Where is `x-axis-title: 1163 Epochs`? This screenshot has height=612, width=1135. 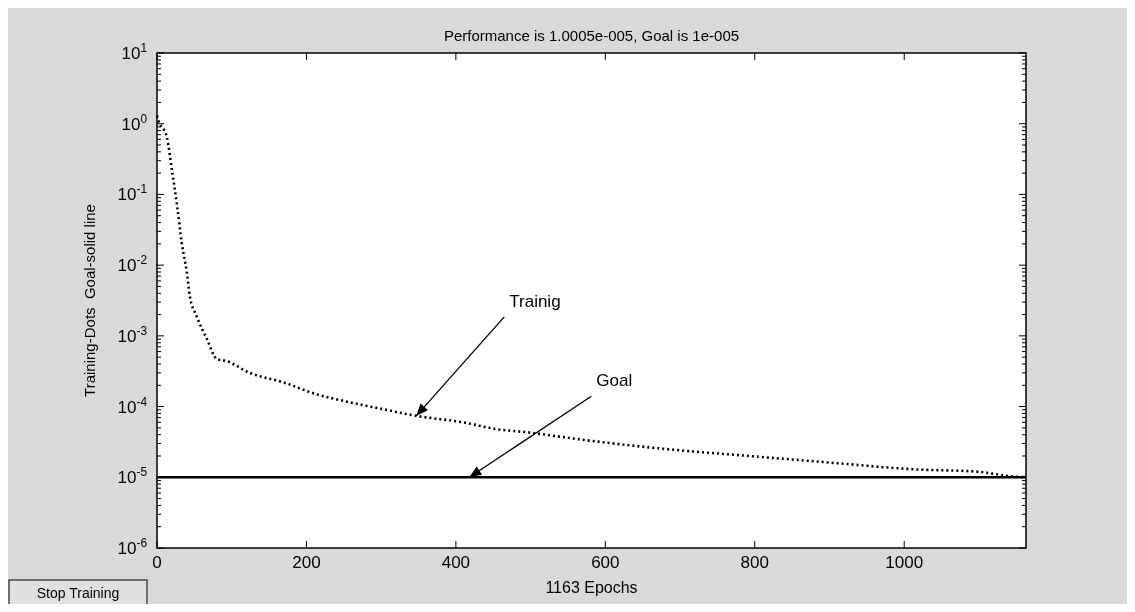
x-axis-title: 1163 Epochs is located at coordinates (591, 587).